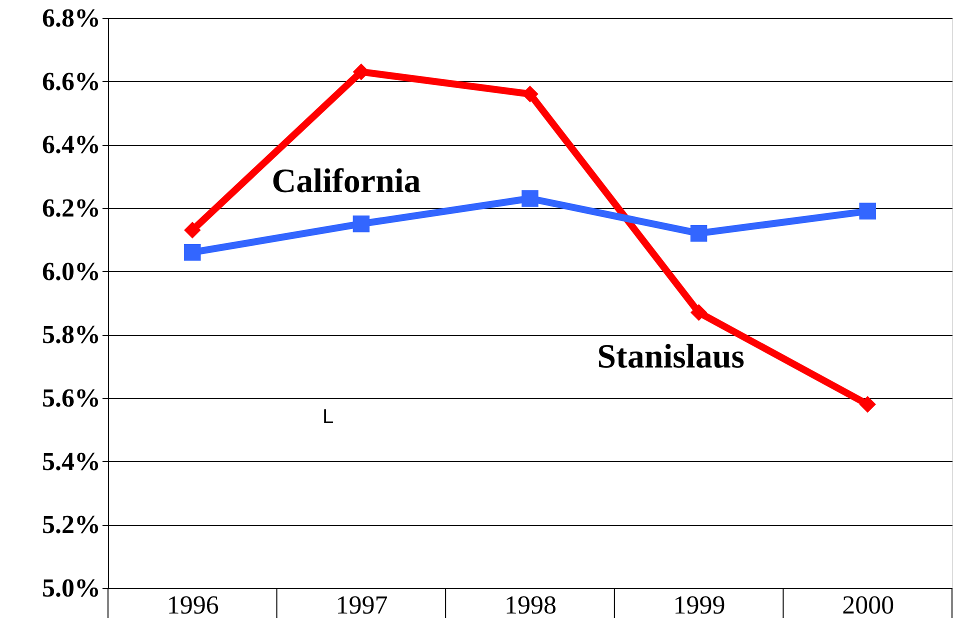  Describe the element at coordinates (328, 417) in the screenshot. I see `annotation: L` at that location.